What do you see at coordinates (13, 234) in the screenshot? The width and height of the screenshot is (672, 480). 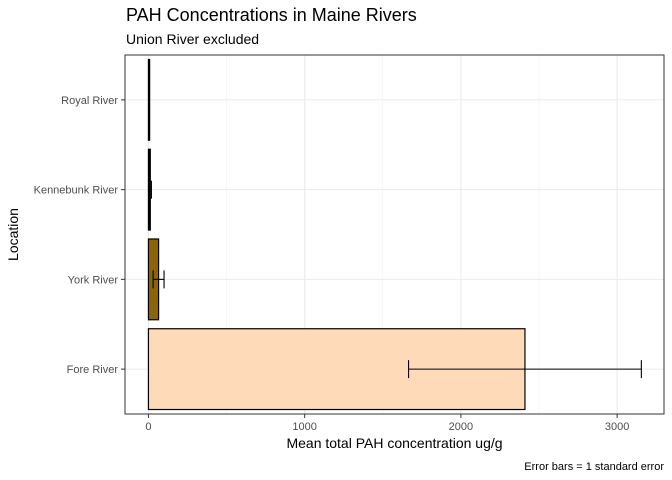 I see `y-axis-title: Location` at bounding box center [13, 234].